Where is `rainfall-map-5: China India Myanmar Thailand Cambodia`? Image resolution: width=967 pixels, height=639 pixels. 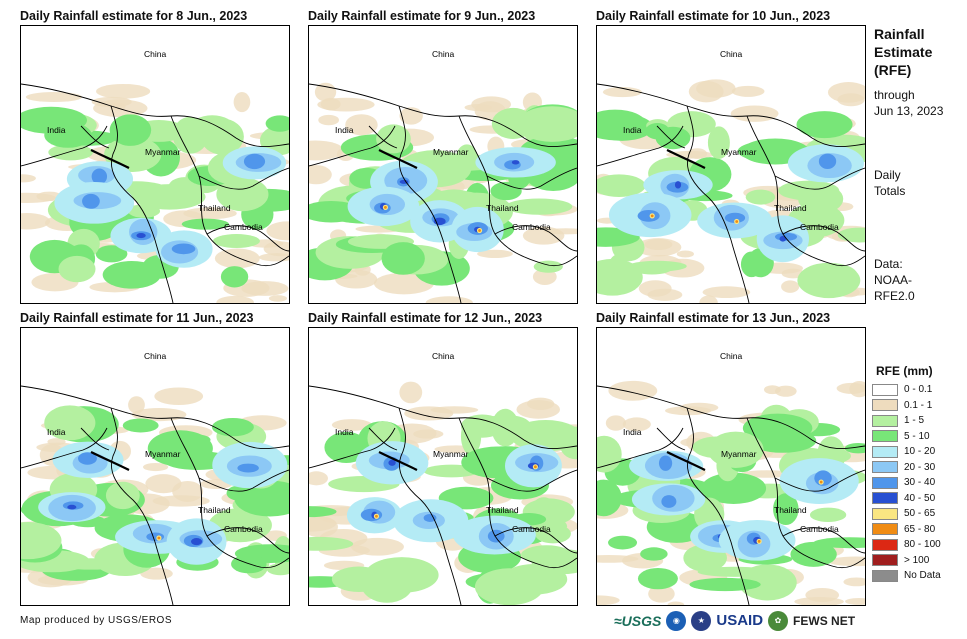 rainfall-map-5: China India Myanmar Thailand Cambodia is located at coordinates (443, 466).